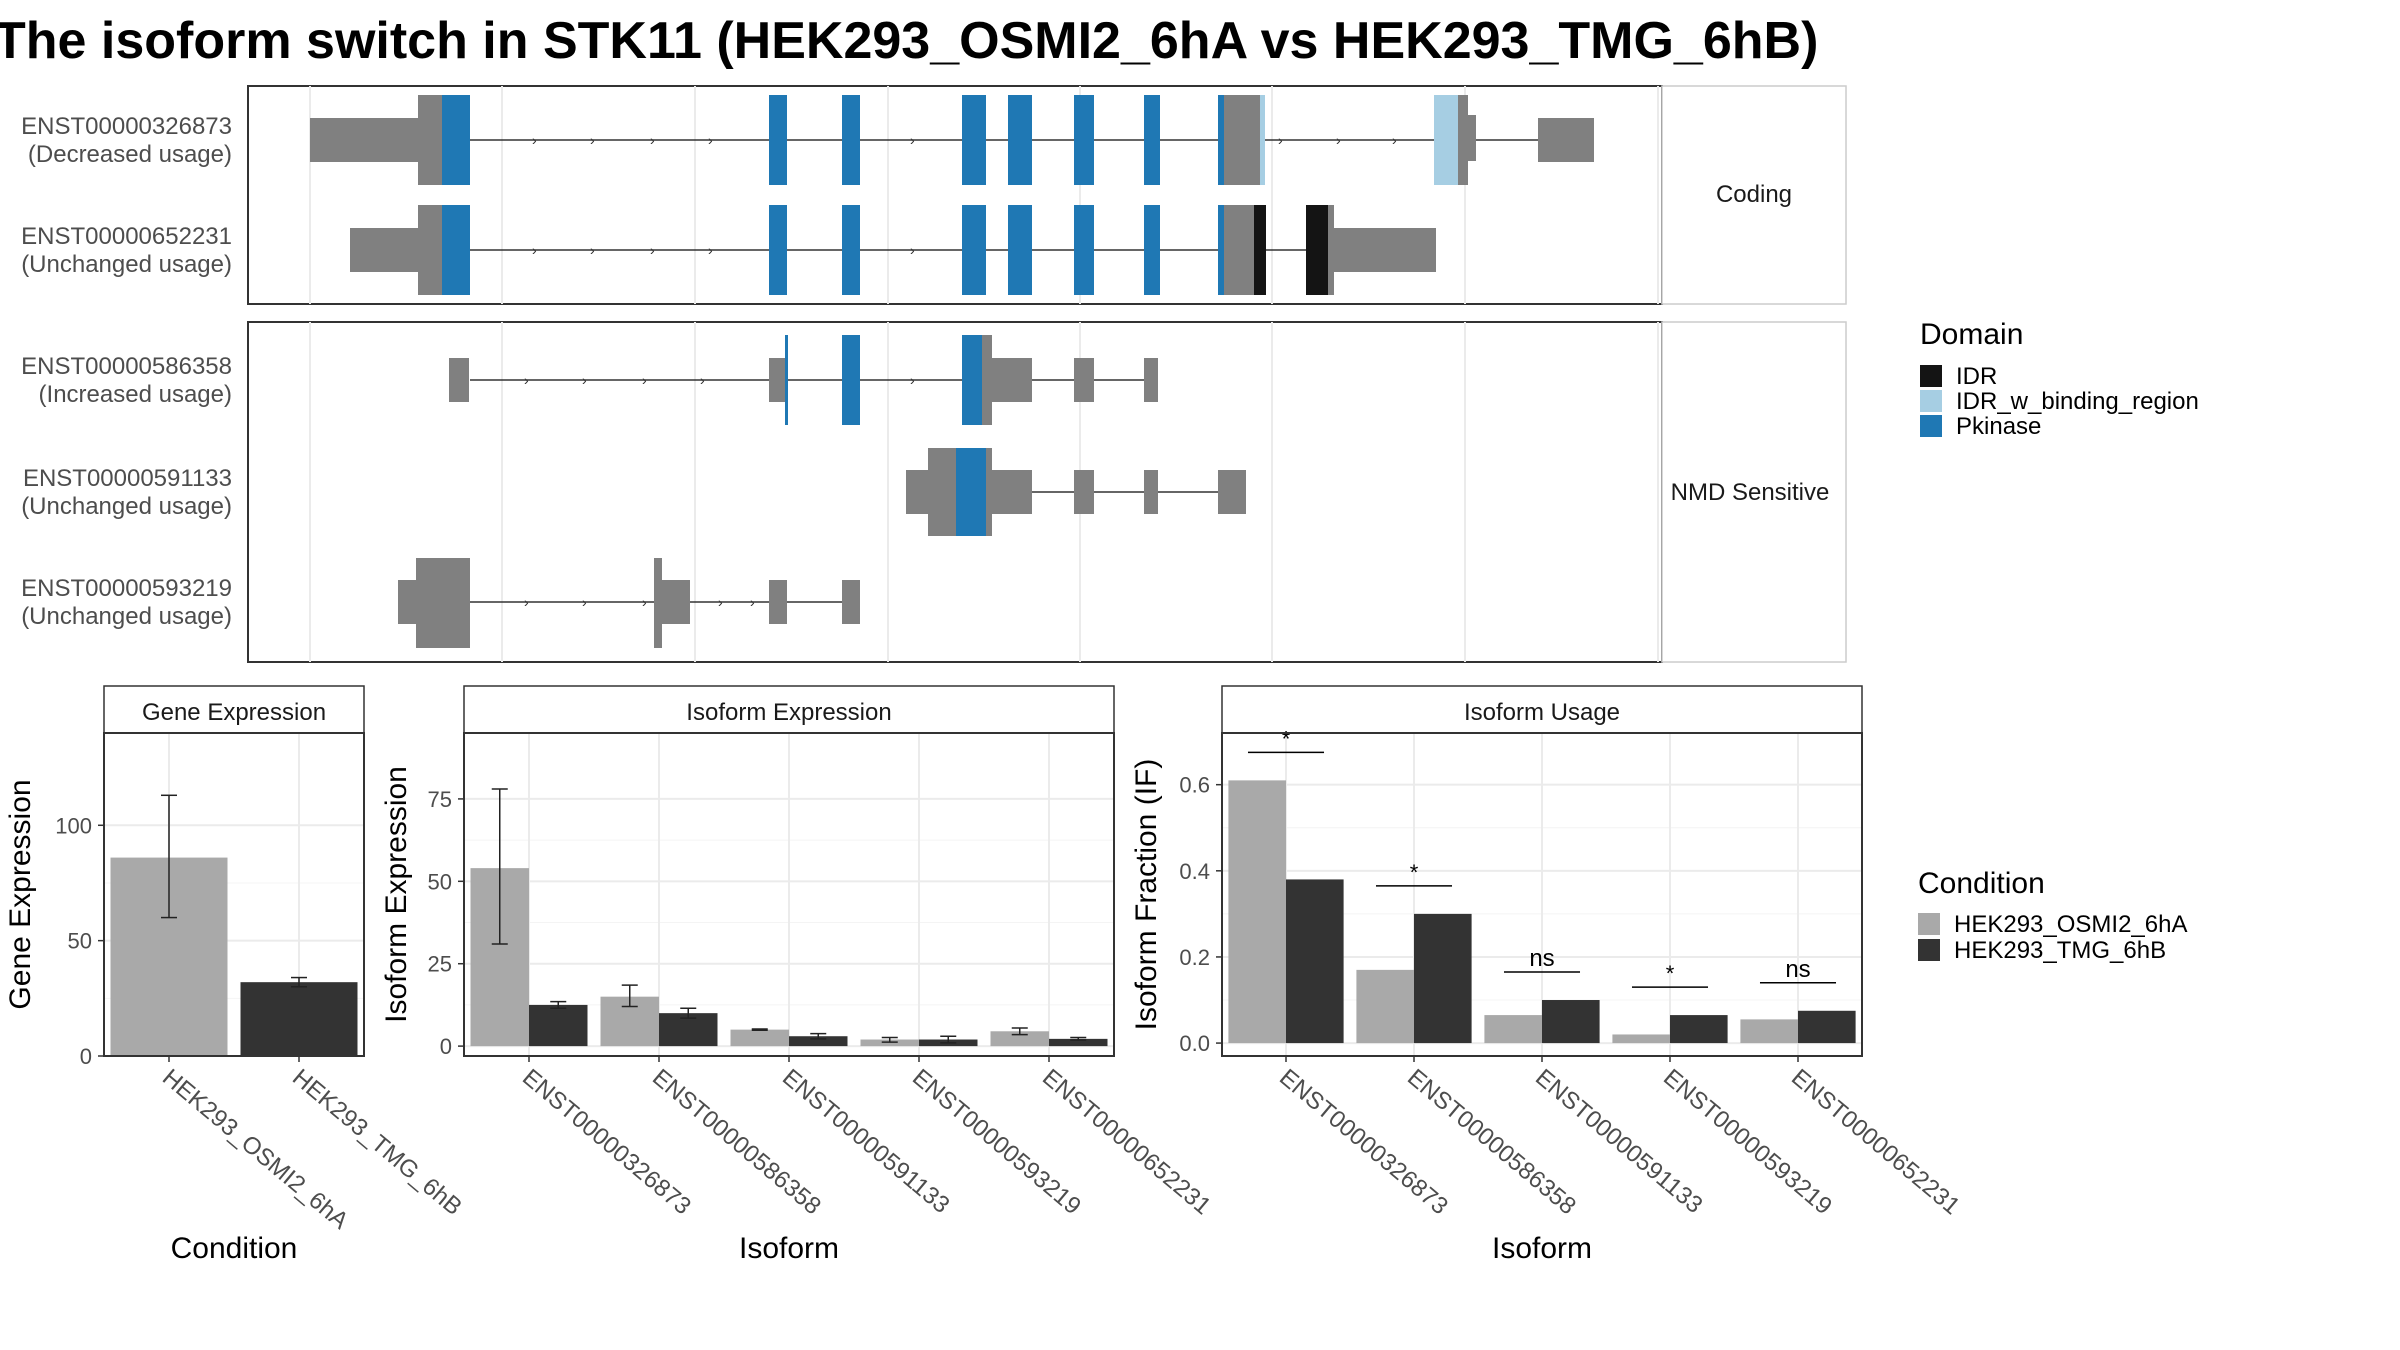 Image resolution: width=2400 pixels, height=1350 pixels. I want to click on y-tick-label: 0.4, so click(1194, 871).